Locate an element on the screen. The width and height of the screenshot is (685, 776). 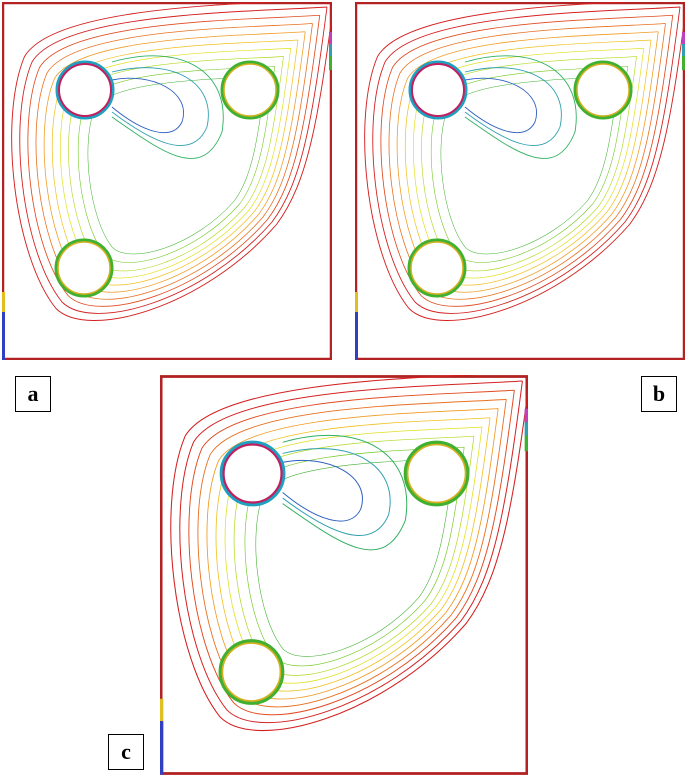
panel-label: a is located at coordinates (33, 394).